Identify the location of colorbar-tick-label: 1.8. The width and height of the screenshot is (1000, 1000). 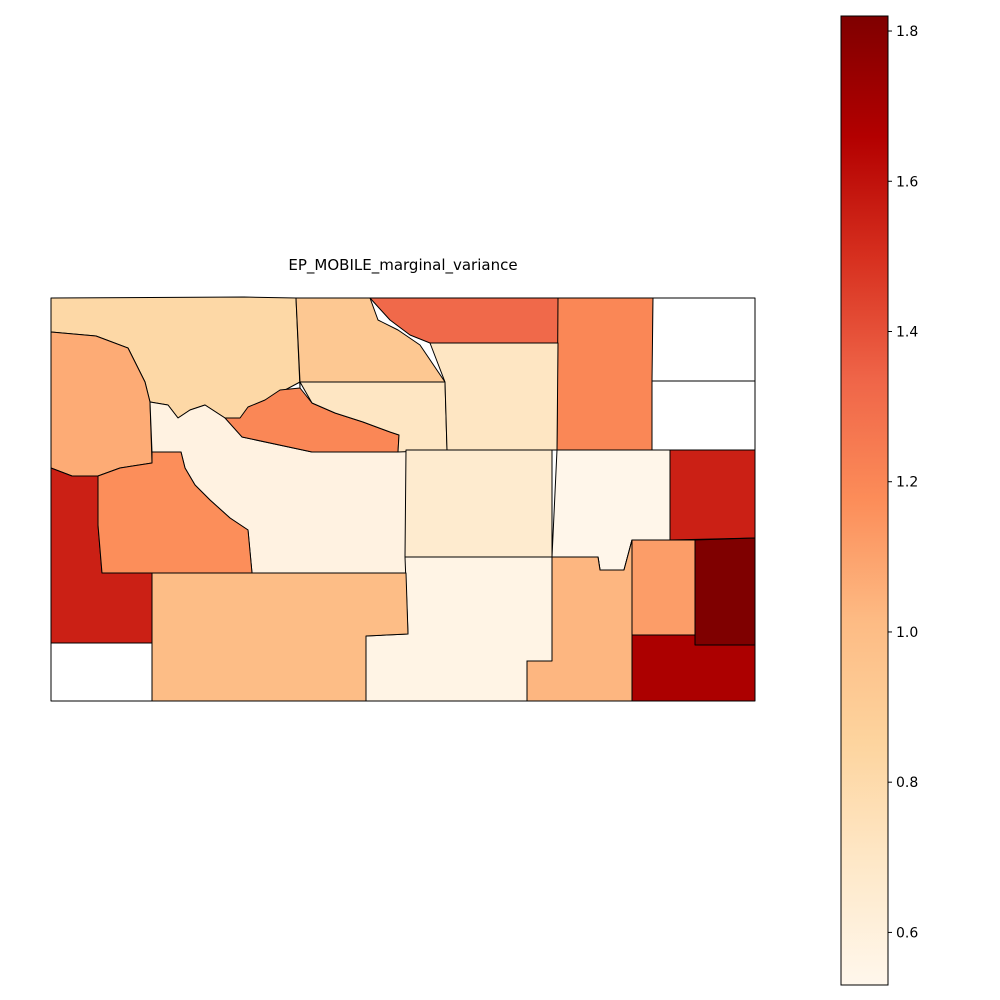
(907, 32).